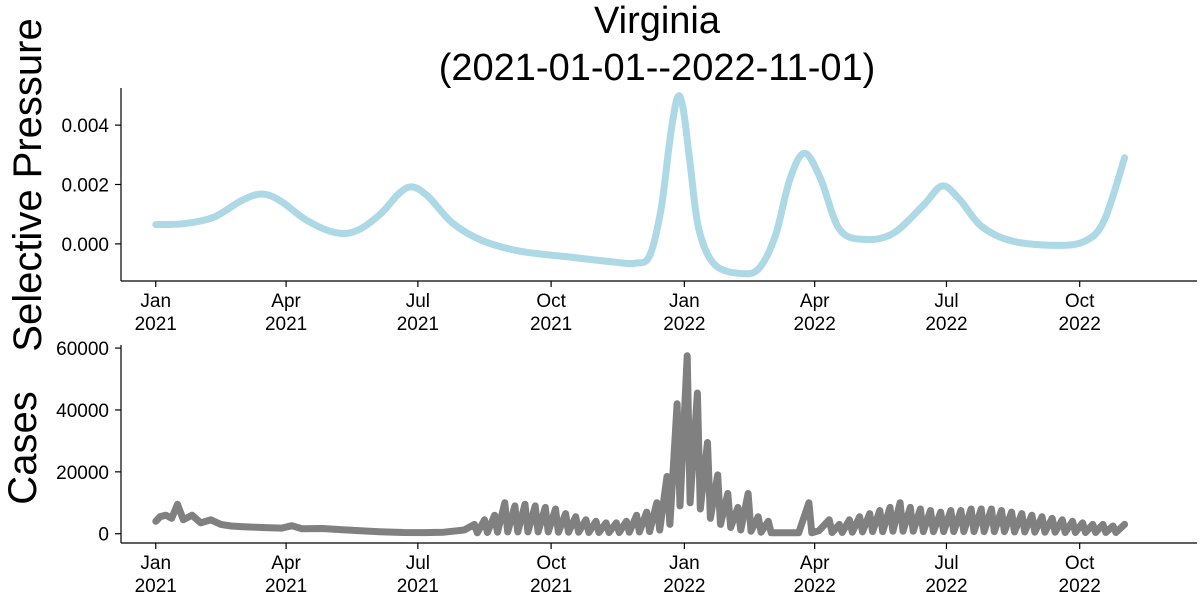 This screenshot has width=1200, height=600. What do you see at coordinates (103, 535) in the screenshot?
I see `bottom-y-tick-label: 0` at bounding box center [103, 535].